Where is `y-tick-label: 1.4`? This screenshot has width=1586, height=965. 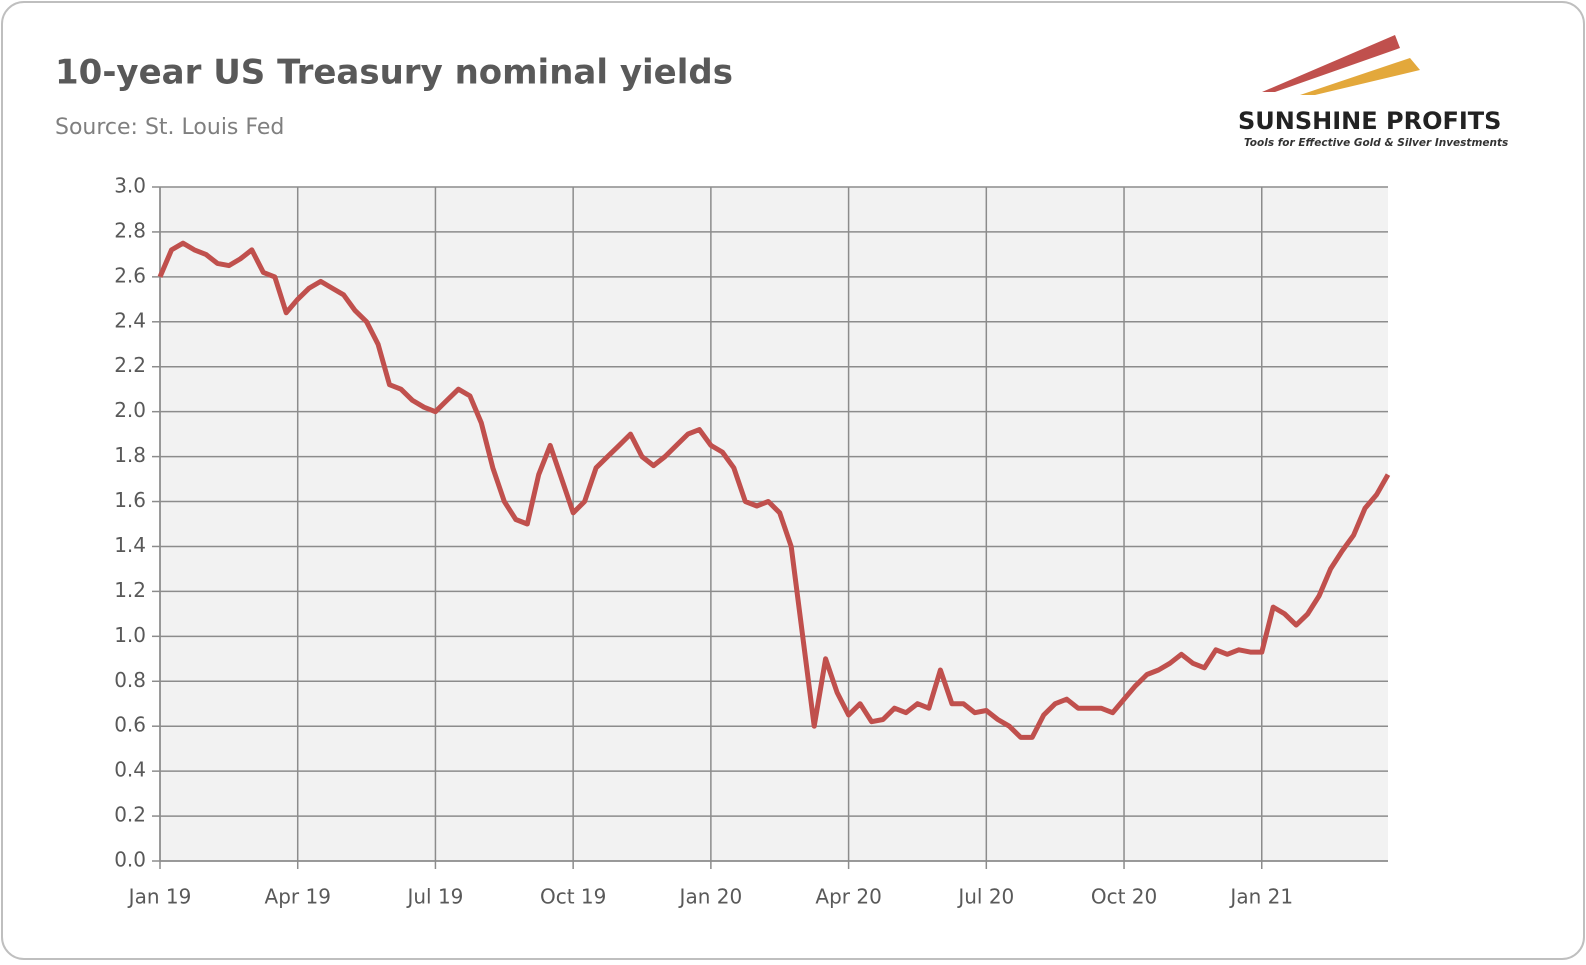 y-tick-label: 1.4 is located at coordinates (130, 545).